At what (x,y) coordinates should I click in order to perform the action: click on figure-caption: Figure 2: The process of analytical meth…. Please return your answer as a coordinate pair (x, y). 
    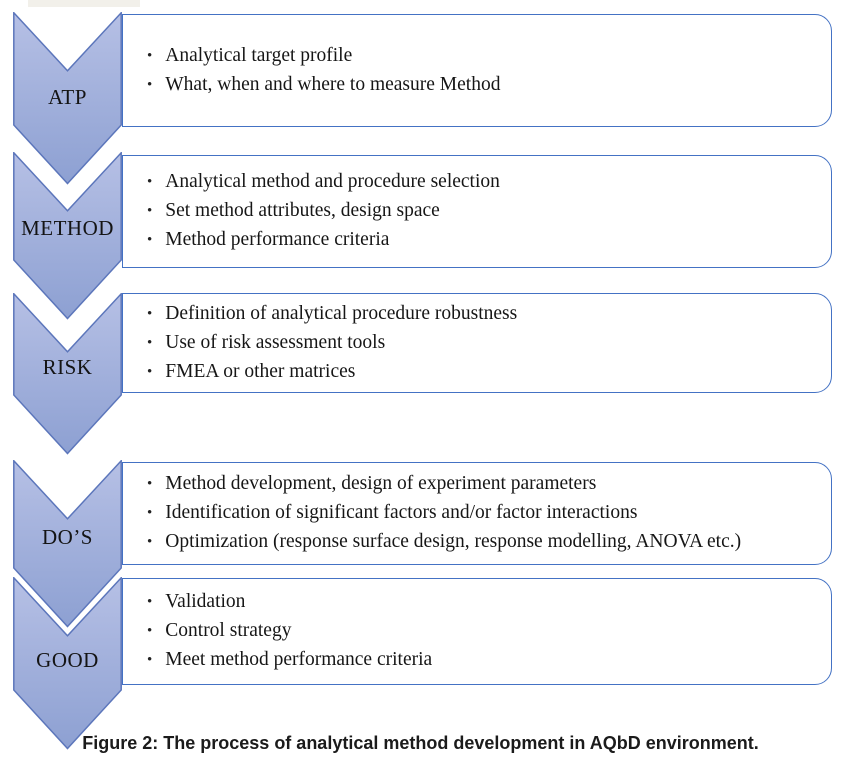
    Looking at the image, I should click on (420, 743).